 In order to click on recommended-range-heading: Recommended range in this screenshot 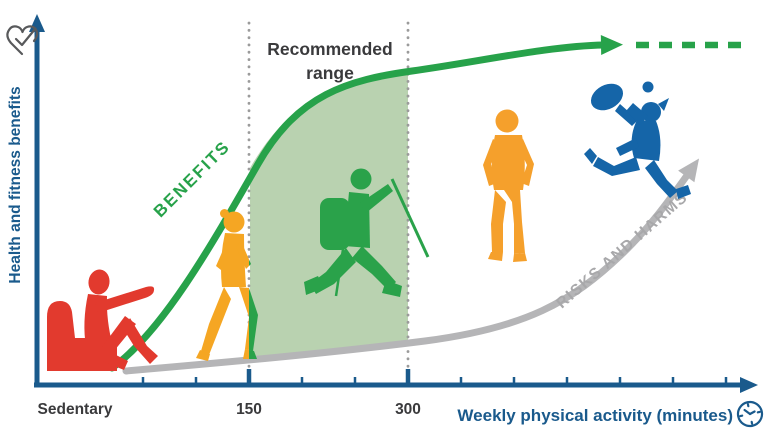, I will do `click(329, 61)`.